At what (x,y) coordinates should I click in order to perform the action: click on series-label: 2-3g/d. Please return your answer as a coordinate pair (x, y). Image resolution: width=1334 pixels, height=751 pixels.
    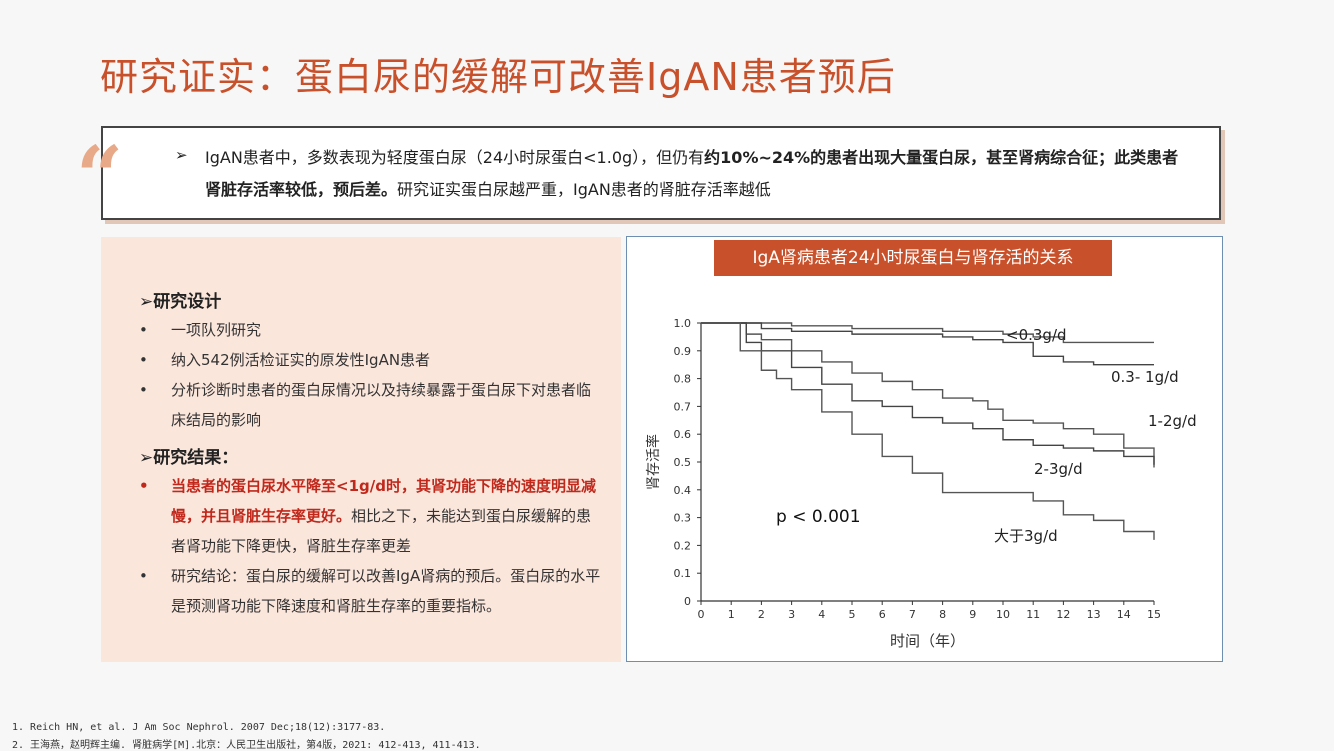
    Looking at the image, I should click on (1058, 469).